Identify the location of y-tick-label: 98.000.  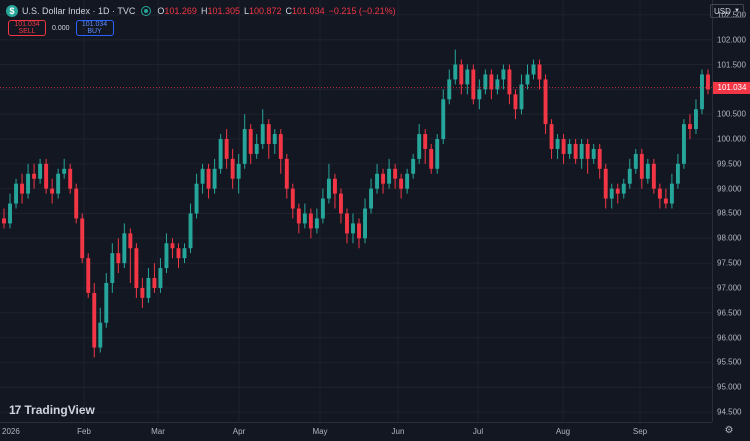
(729, 238).